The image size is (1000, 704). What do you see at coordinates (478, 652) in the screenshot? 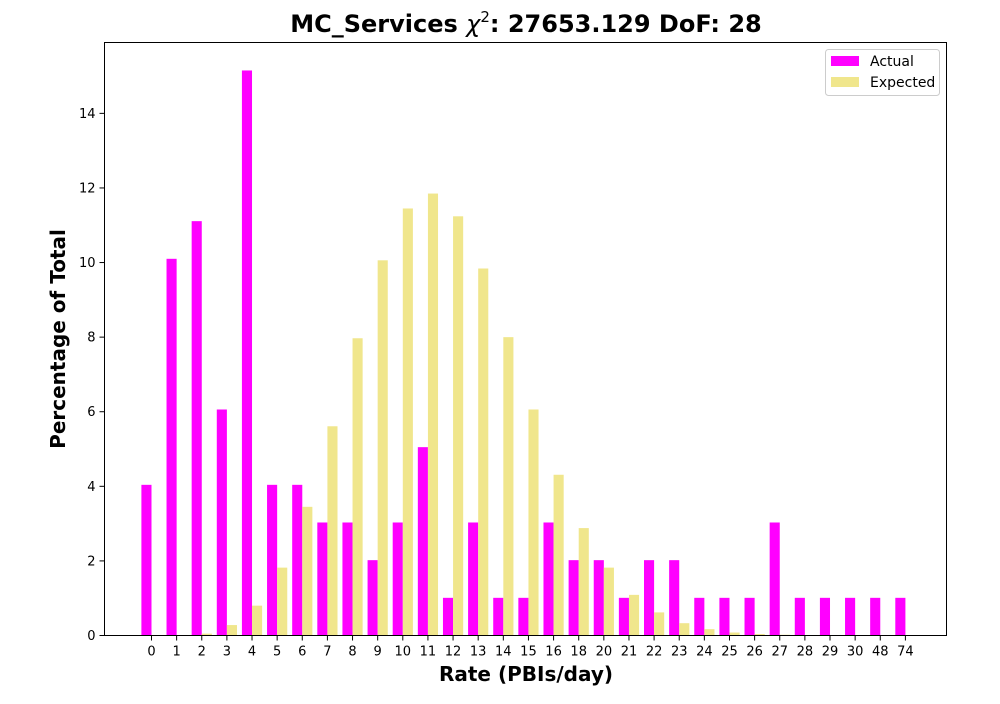
I see `x-tick-label: 13` at bounding box center [478, 652].